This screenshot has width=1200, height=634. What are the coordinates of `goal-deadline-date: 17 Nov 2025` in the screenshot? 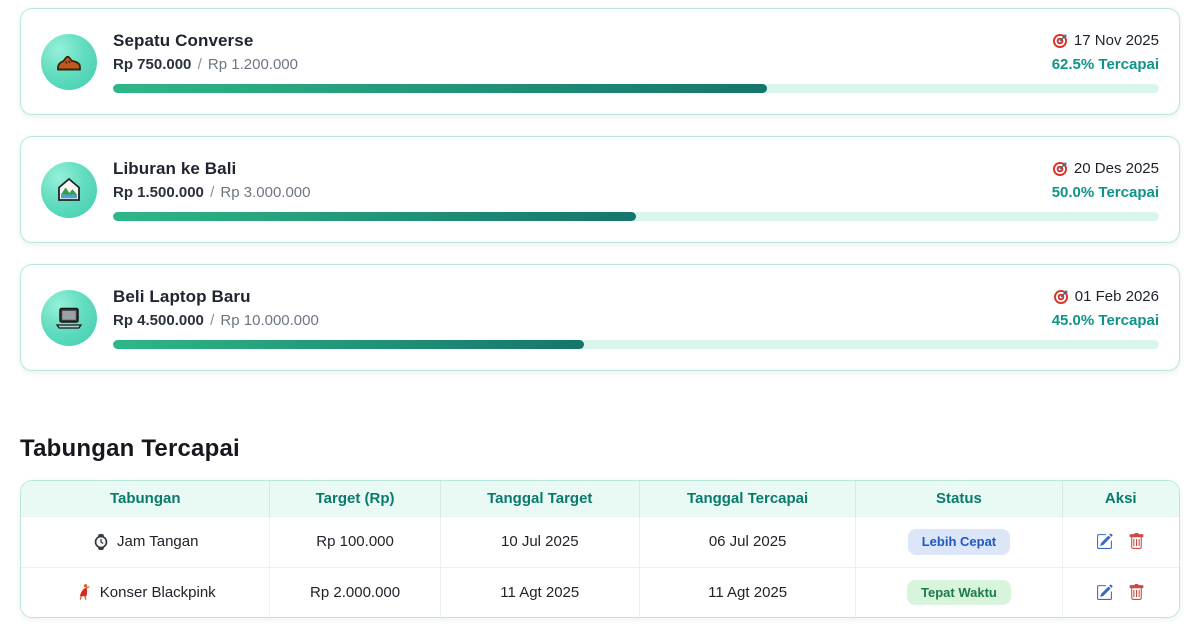 It's located at (1116, 40).